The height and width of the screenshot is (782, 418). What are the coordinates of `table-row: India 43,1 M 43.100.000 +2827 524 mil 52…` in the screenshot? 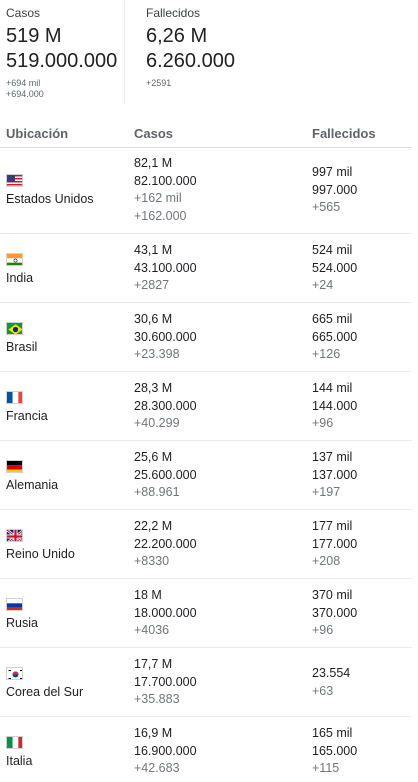 It's located at (209, 268).